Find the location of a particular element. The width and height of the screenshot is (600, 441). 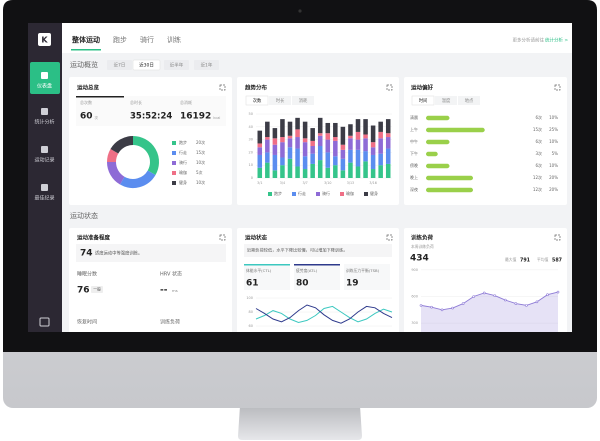

legend-label: 健身 is located at coordinates (374, 193).